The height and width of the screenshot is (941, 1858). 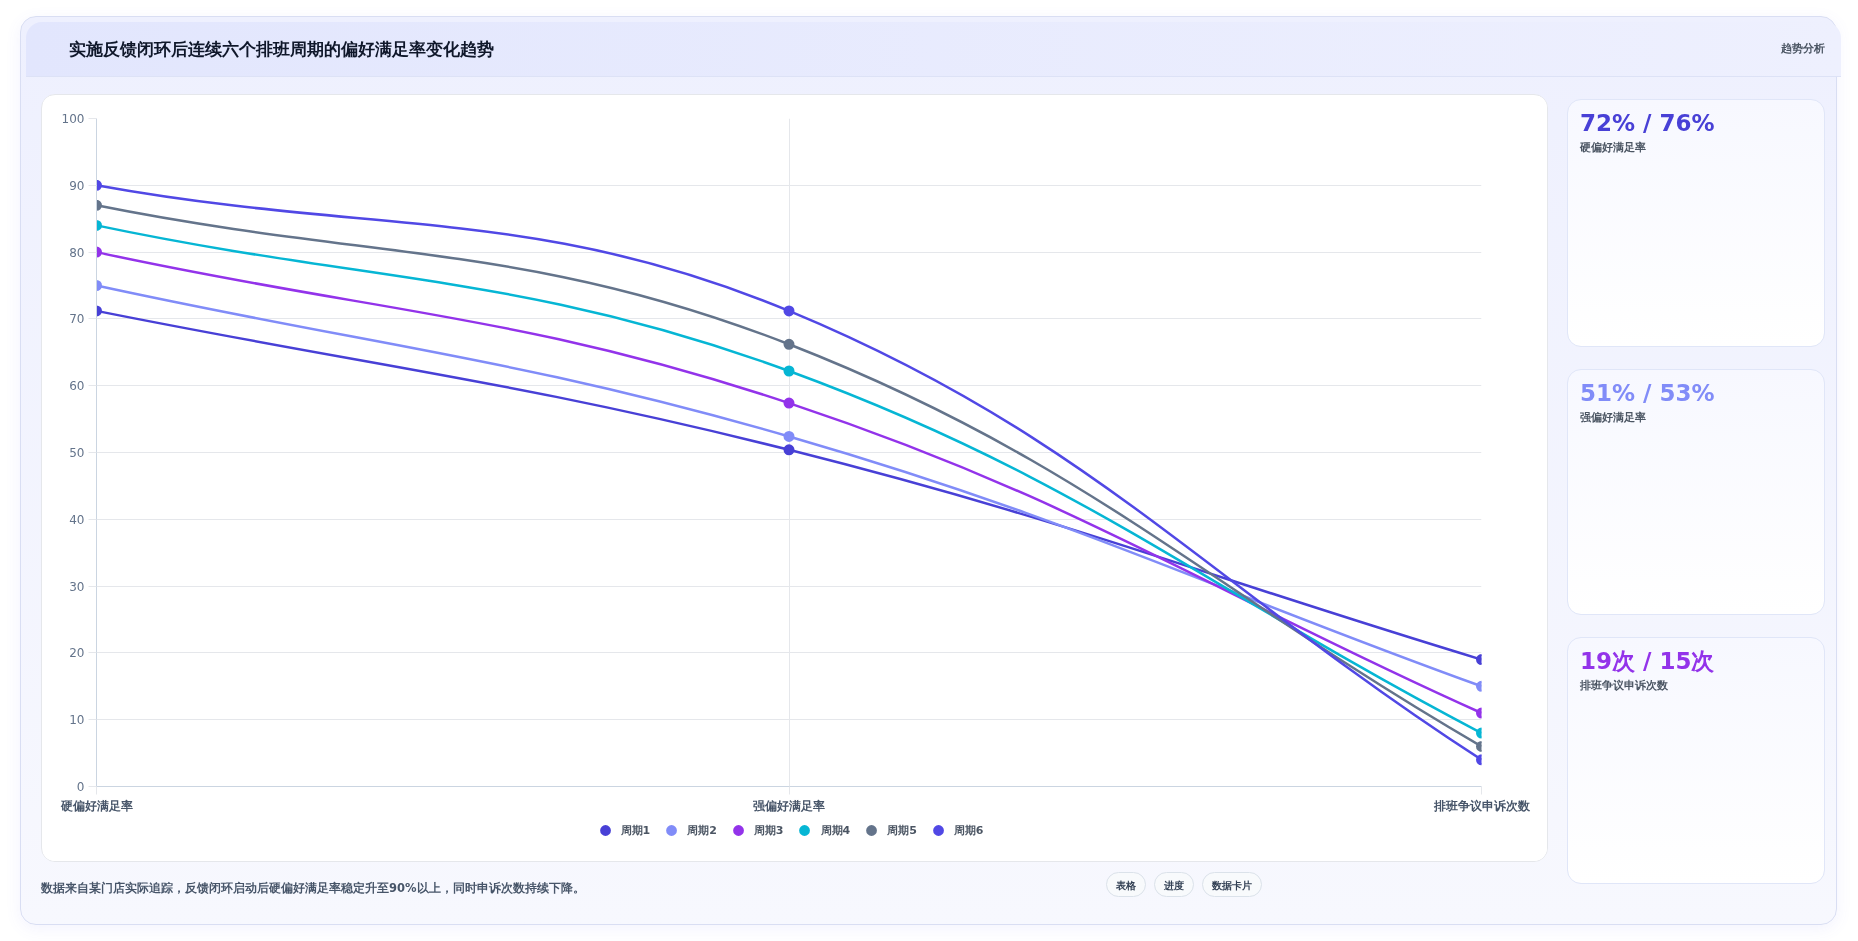 I want to click on x-tick-label: 强偏好满足率, so click(x=789, y=805).